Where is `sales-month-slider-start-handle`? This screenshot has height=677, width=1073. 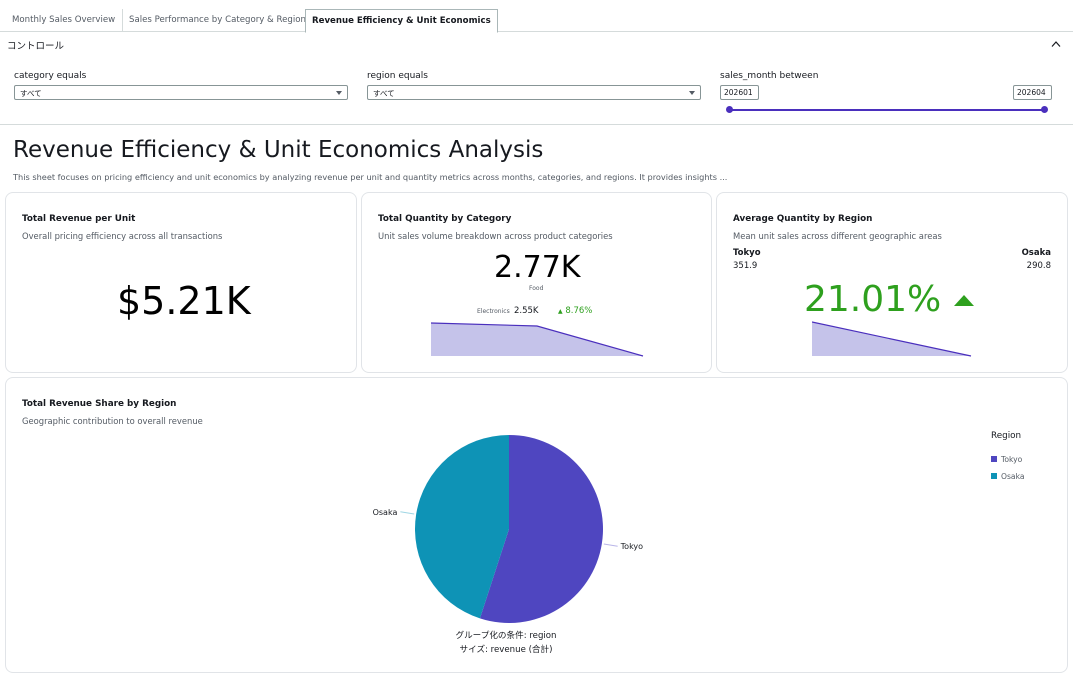 sales-month-slider-start-handle is located at coordinates (729, 109).